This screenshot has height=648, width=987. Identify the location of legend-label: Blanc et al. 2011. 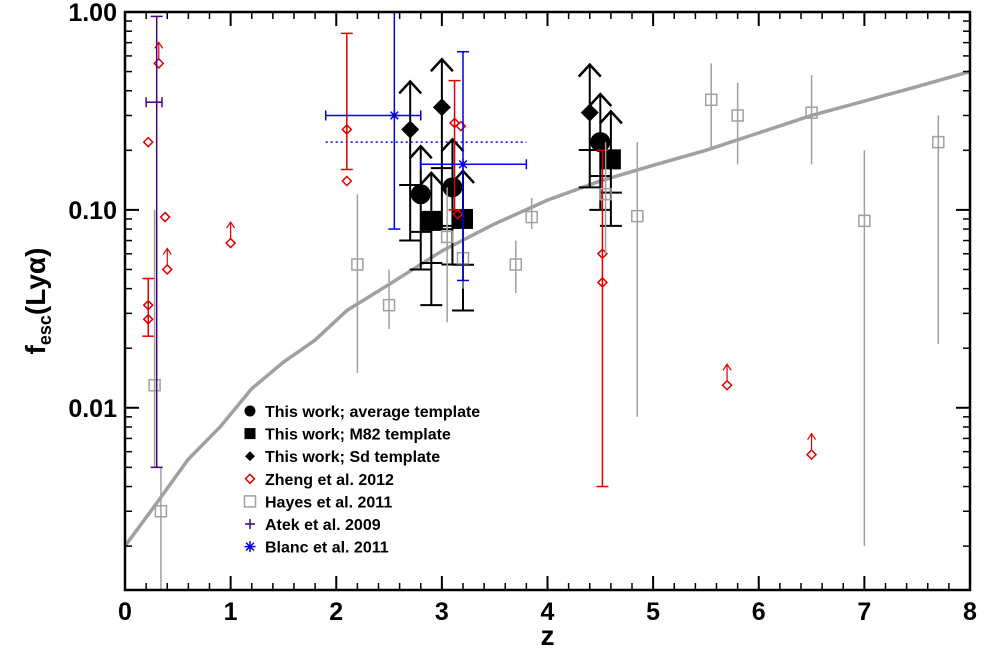
(327, 548).